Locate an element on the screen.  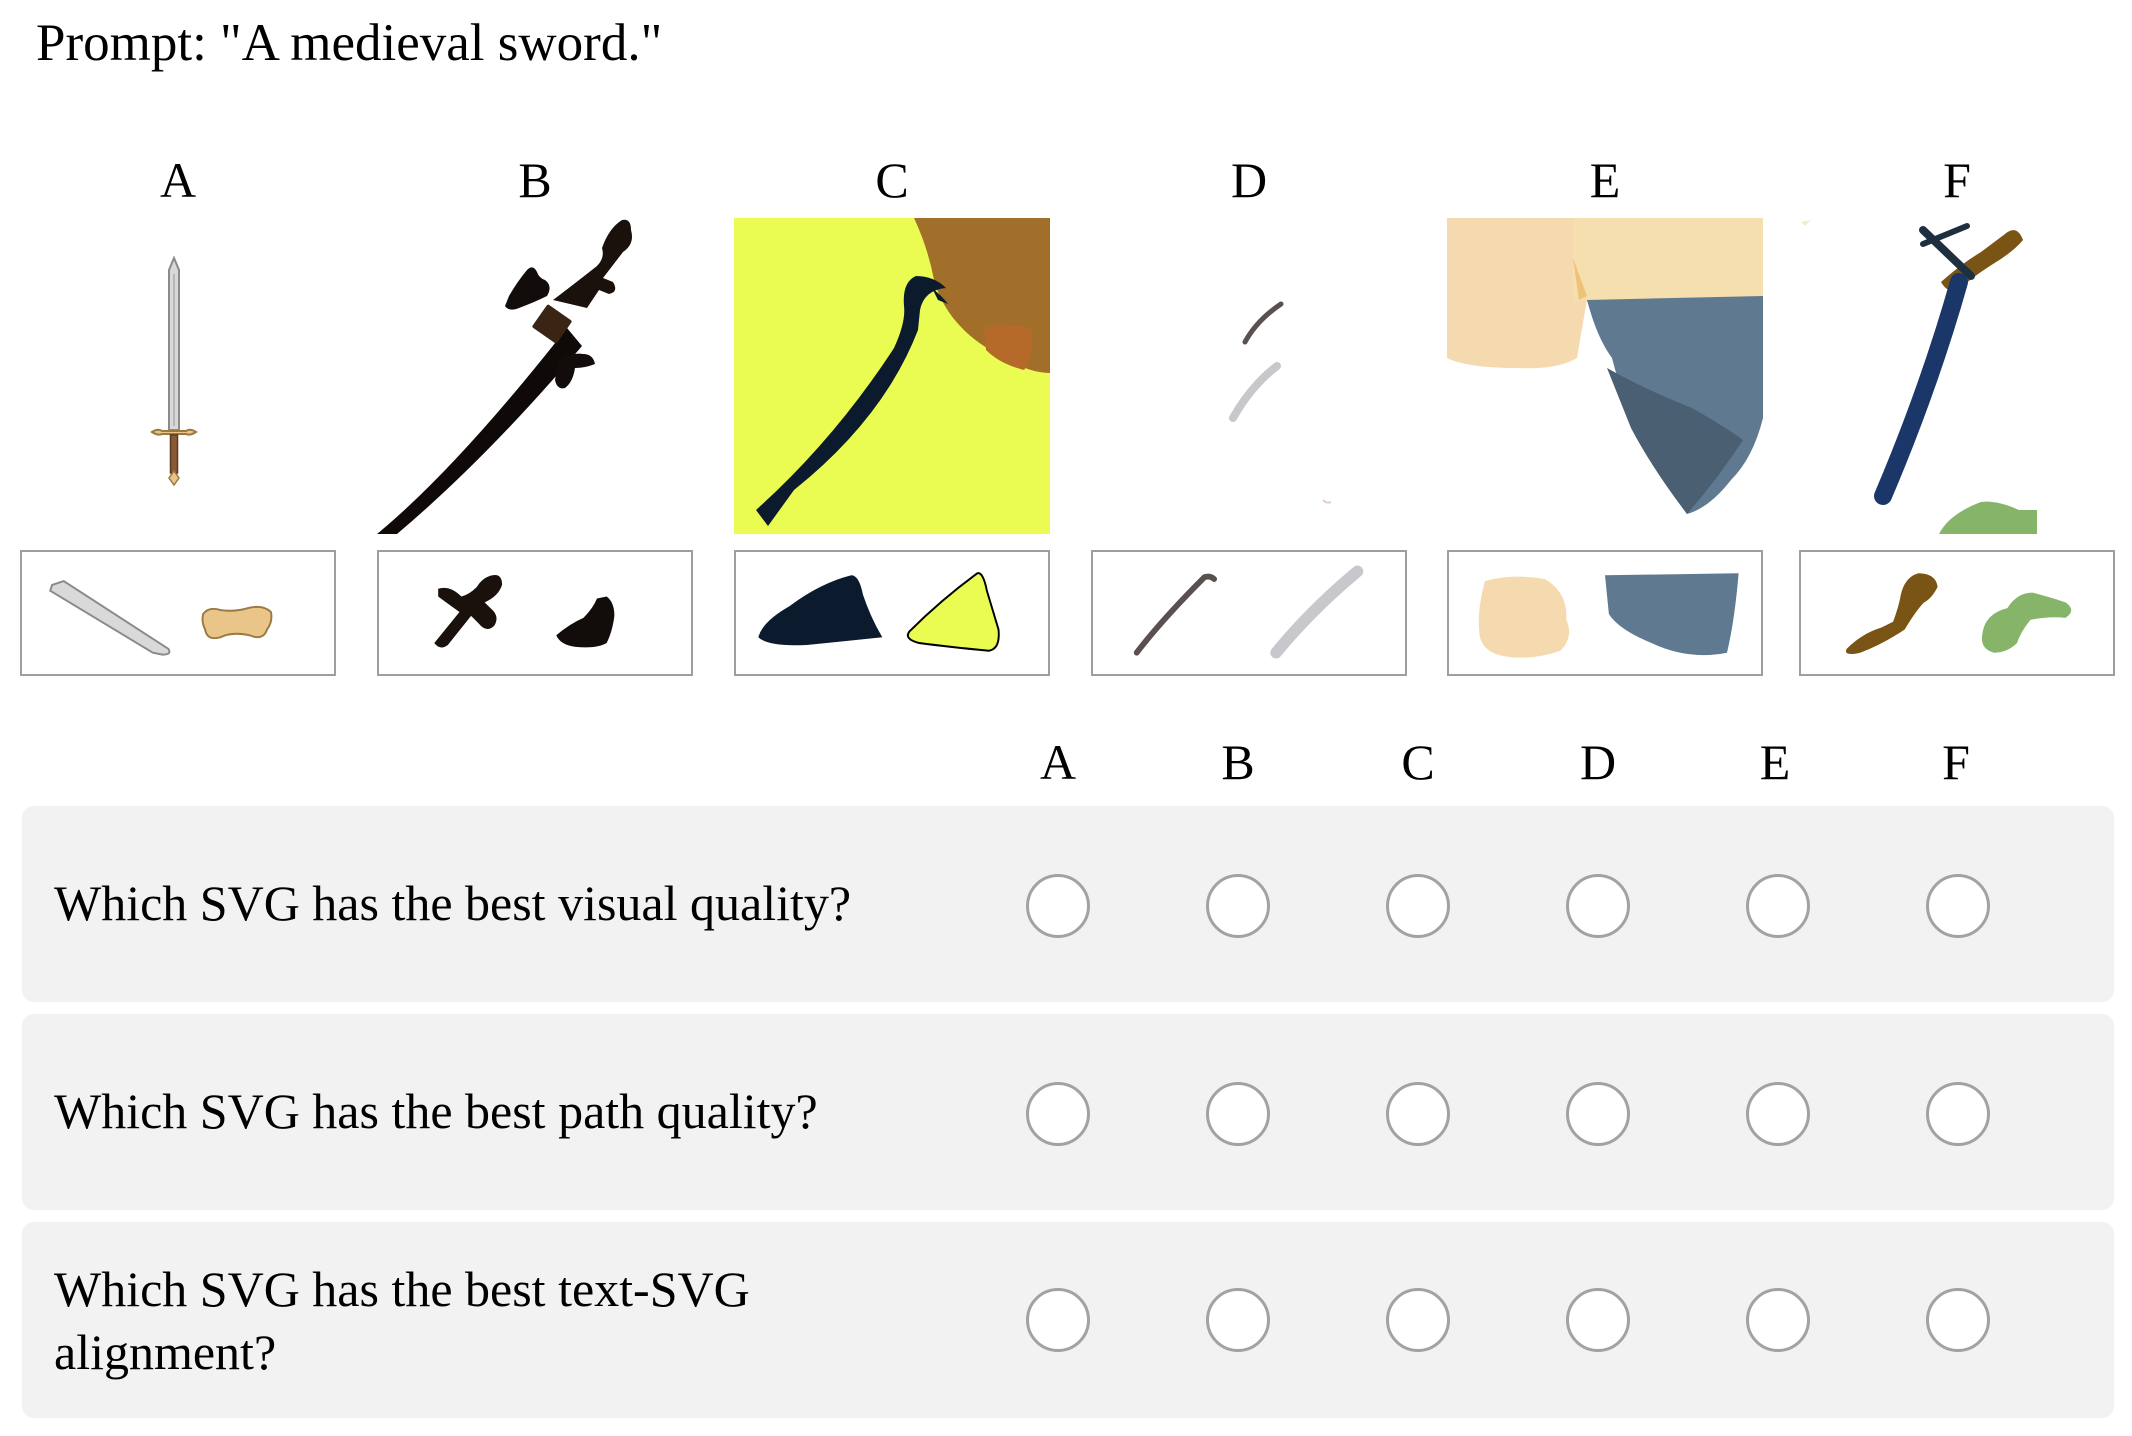
column-header-f: F is located at coordinates (1956, 762).